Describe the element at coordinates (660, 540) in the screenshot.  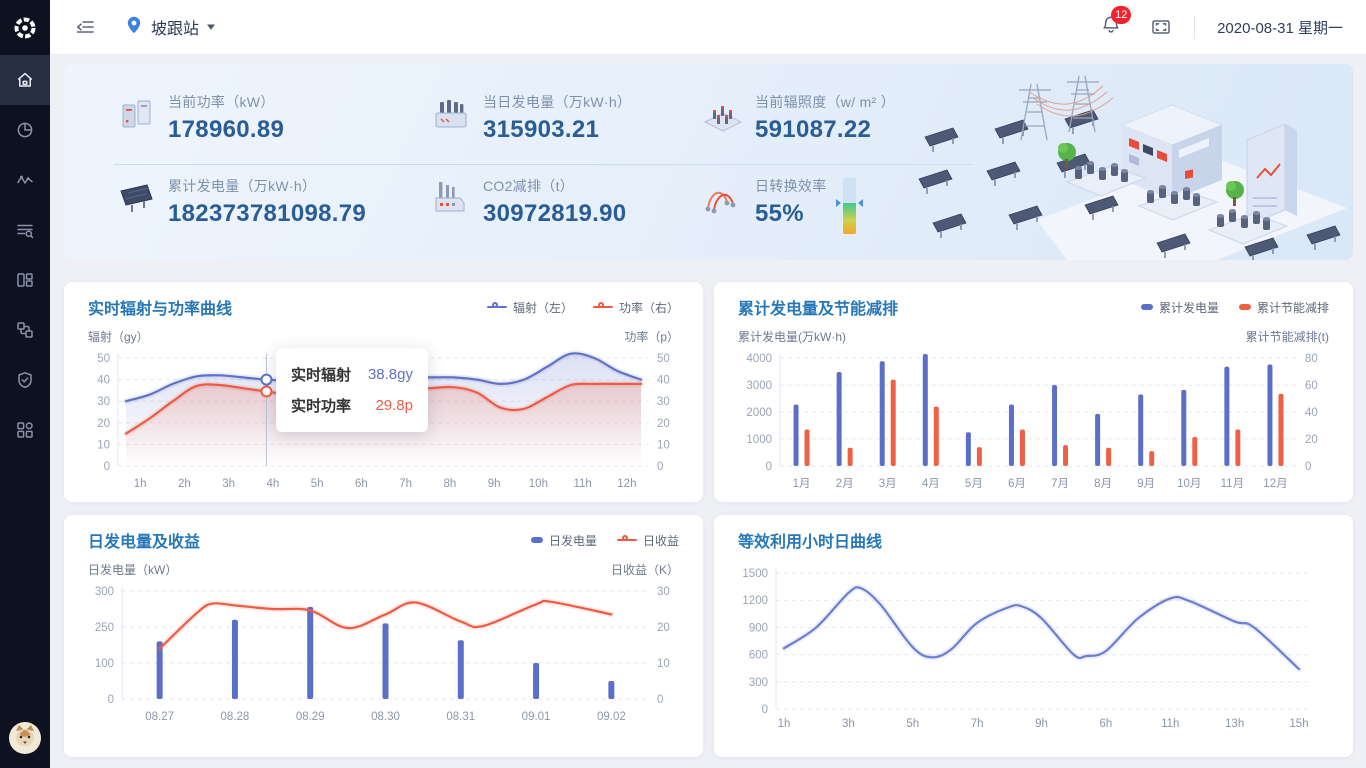
I see `legend-label: 日收益` at that location.